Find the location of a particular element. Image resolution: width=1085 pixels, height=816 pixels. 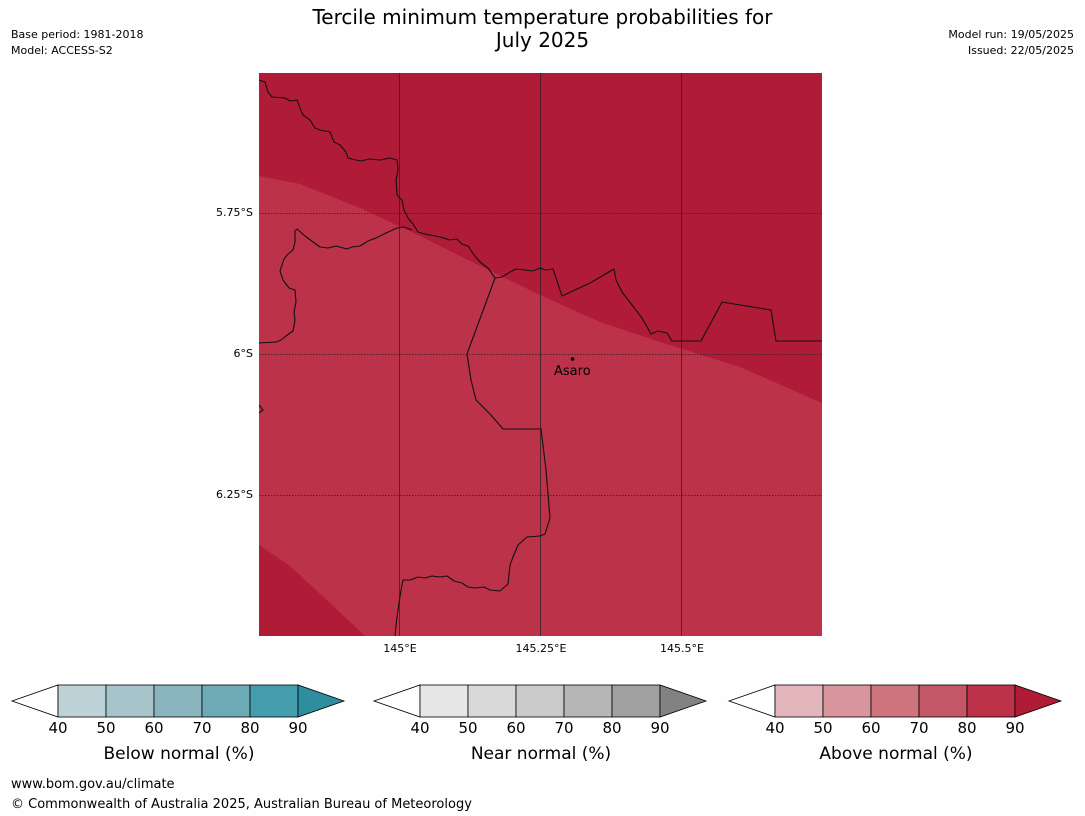

lon-tick-145: 145°E is located at coordinates (400, 648).